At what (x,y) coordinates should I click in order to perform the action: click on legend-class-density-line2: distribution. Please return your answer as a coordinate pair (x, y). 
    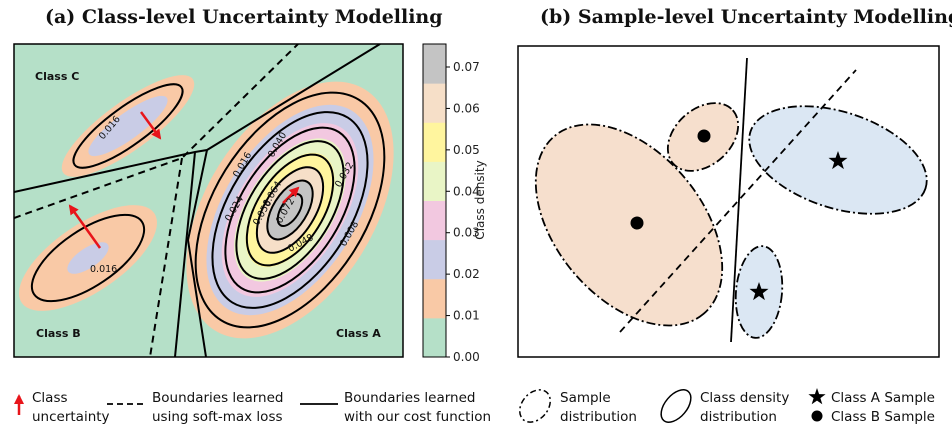
    Looking at the image, I should click on (738, 417).